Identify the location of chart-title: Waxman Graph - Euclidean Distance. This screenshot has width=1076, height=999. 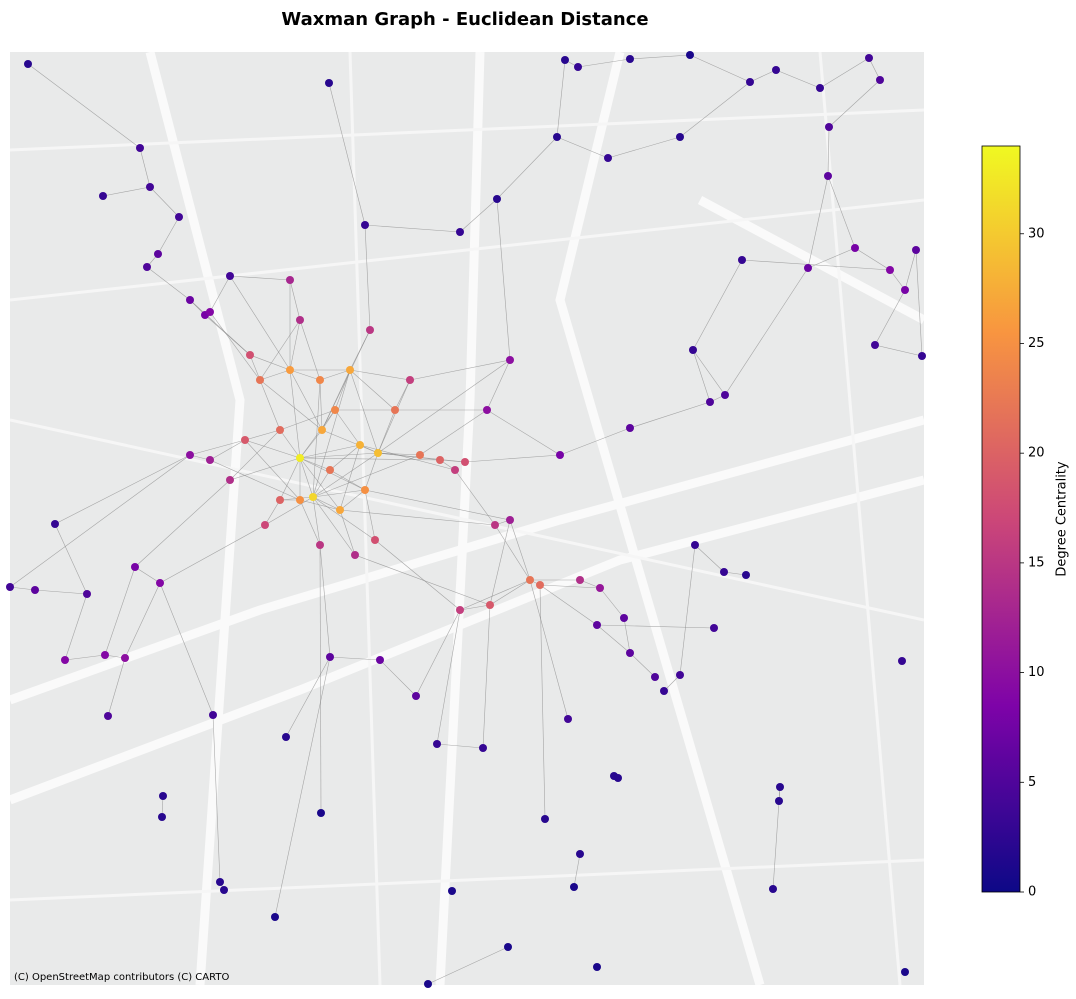
(464, 19).